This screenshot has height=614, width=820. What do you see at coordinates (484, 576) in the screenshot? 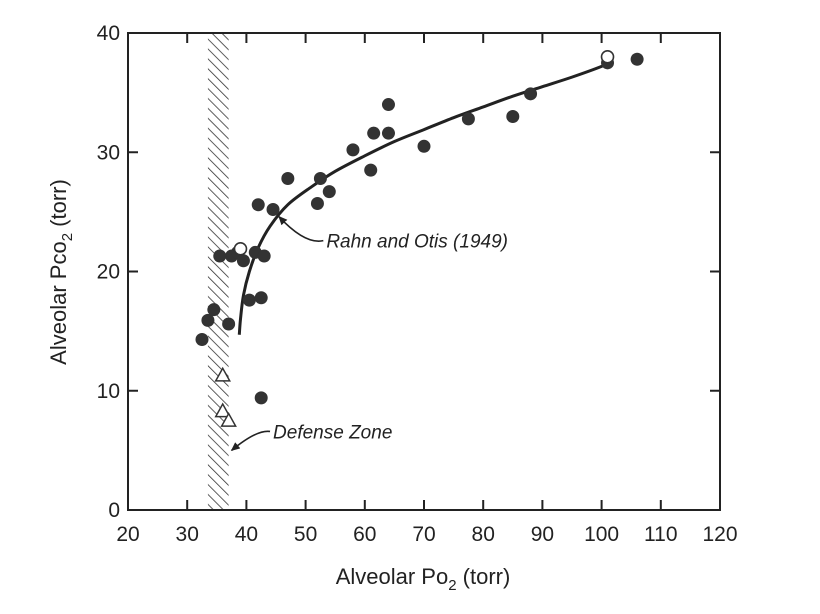
I see `x-axis-title-tail: (torr)` at bounding box center [484, 576].